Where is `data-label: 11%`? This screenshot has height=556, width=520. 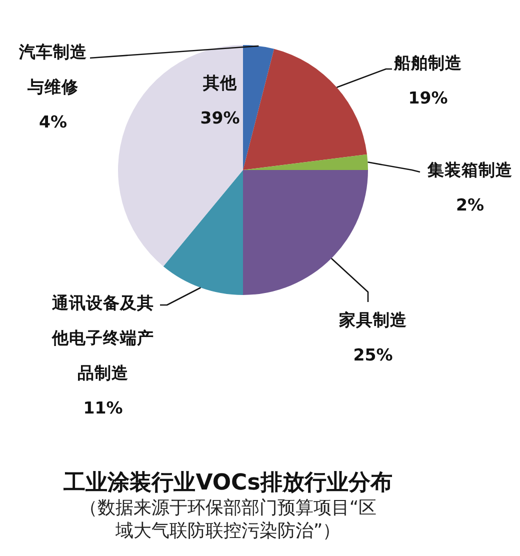
data-label: 11% is located at coordinates (103, 408).